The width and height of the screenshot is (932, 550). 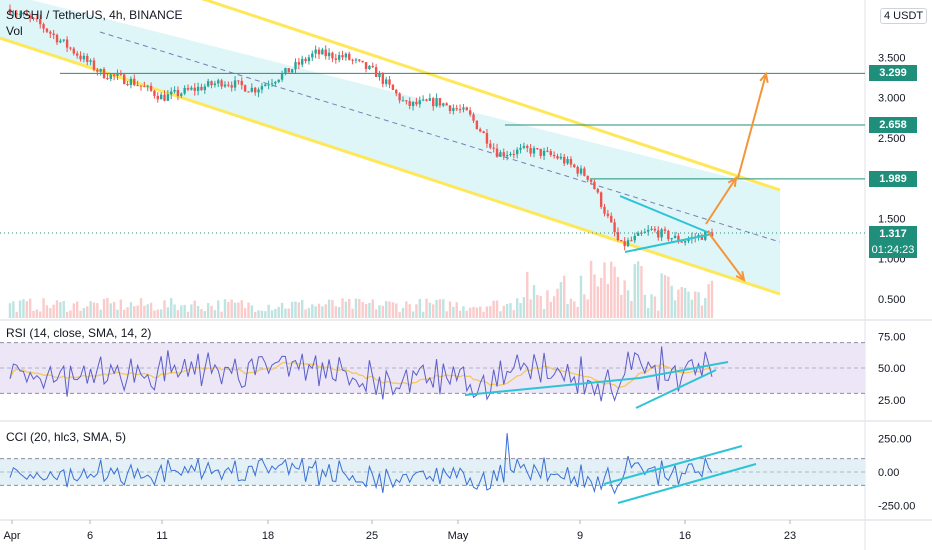 What do you see at coordinates (66, 437) in the screenshot?
I see `cci-label: CCI (20, hlc3, SMA, 5)` at bounding box center [66, 437].